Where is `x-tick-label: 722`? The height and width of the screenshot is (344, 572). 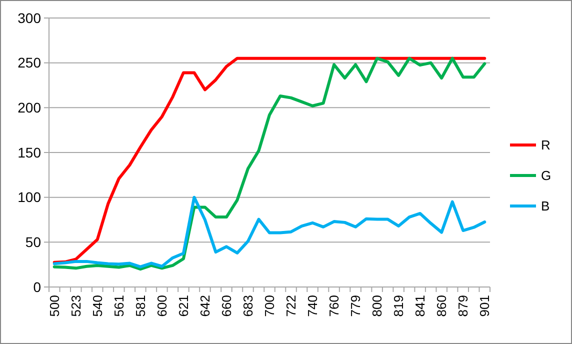 x-tick-label: 722 is located at coordinates (291, 306).